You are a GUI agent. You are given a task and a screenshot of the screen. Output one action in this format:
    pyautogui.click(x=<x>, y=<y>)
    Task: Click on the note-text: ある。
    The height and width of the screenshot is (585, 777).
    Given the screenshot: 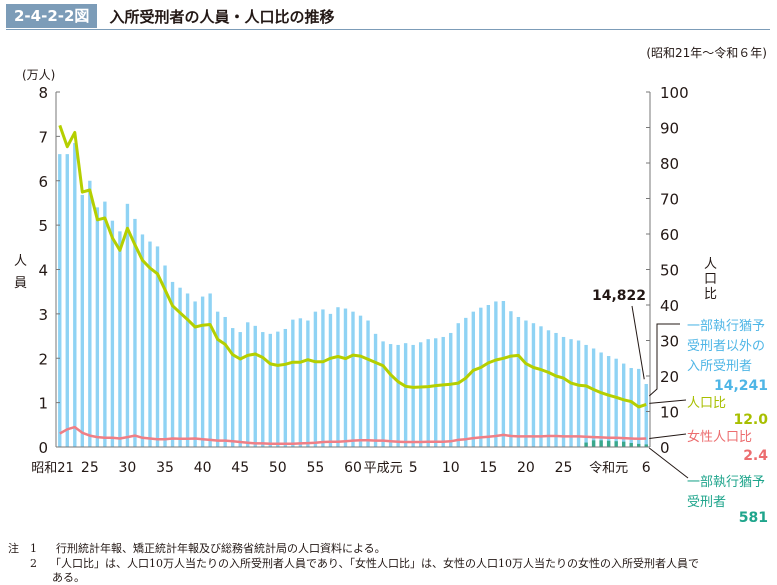 What is the action you would take?
    pyautogui.click(x=68, y=577)
    